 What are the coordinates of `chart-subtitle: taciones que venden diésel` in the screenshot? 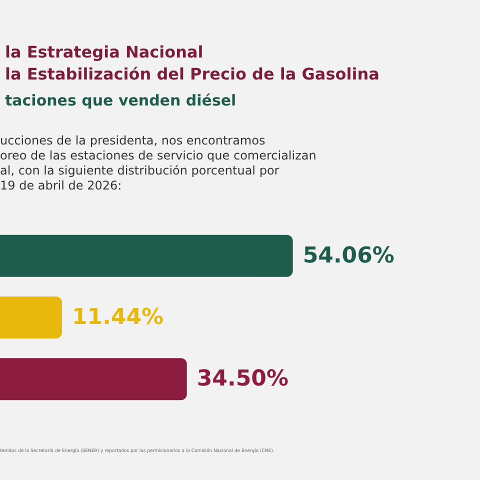 It's located at (120, 101).